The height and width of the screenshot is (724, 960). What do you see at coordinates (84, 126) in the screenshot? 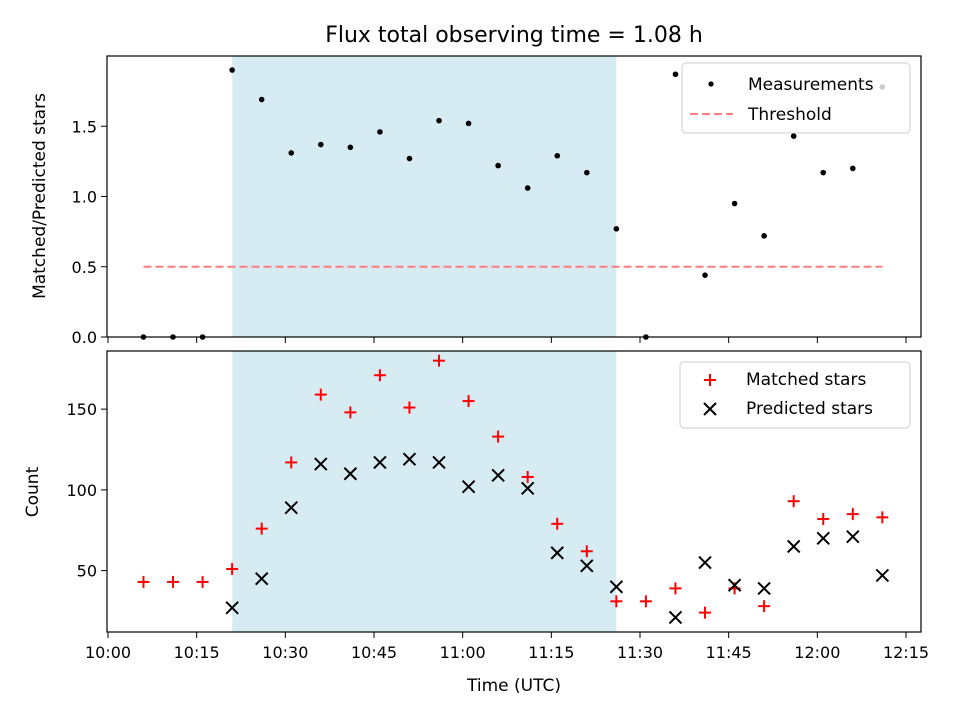
I see `top-y-tick-label: 1.5` at bounding box center [84, 126].